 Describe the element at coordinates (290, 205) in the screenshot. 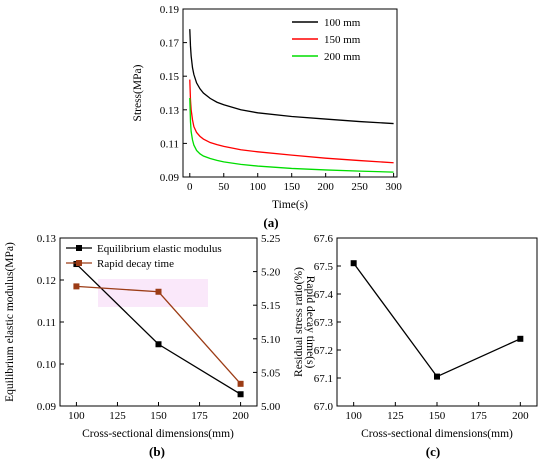

I see `chart-a-xlabel: Time(s)` at that location.